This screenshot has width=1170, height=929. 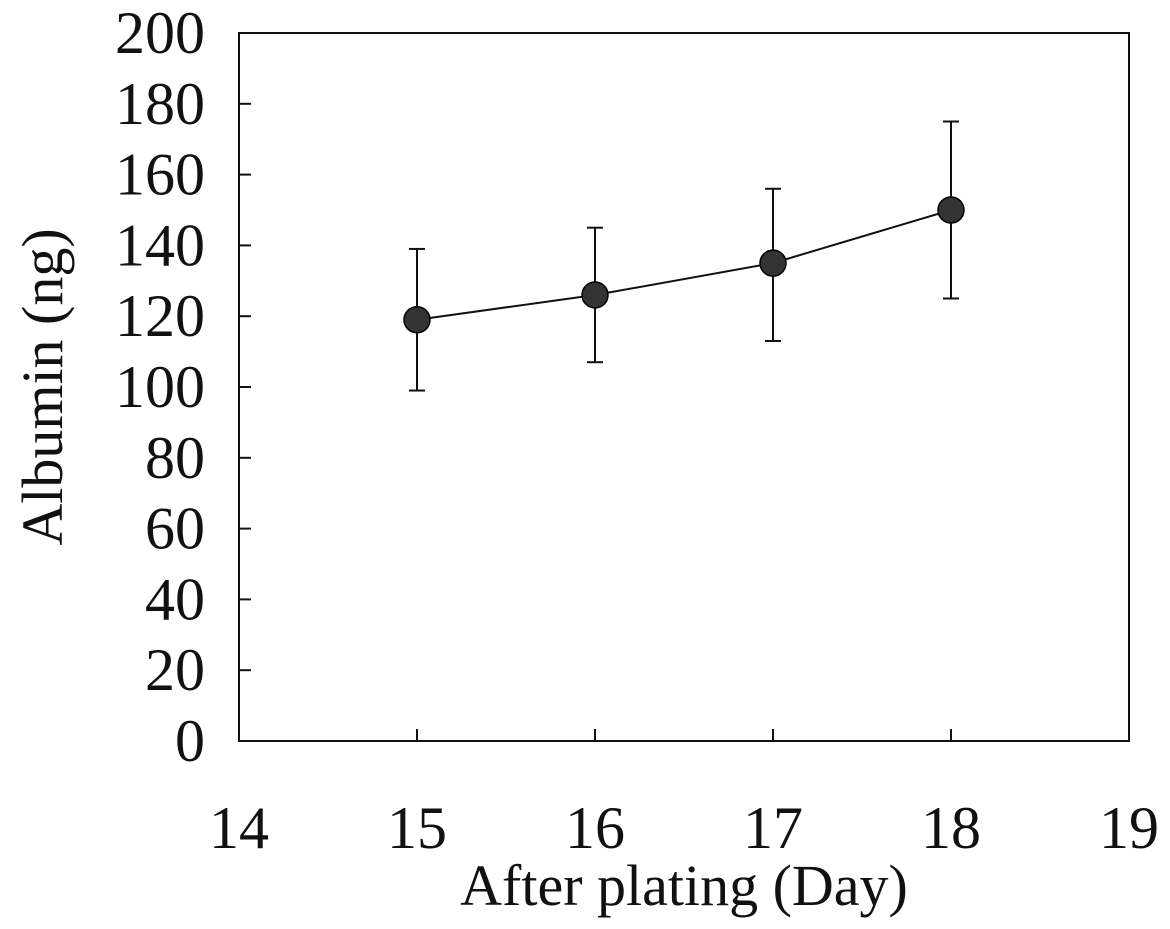 I want to click on y-tick-label: 140, so click(x=160, y=245).